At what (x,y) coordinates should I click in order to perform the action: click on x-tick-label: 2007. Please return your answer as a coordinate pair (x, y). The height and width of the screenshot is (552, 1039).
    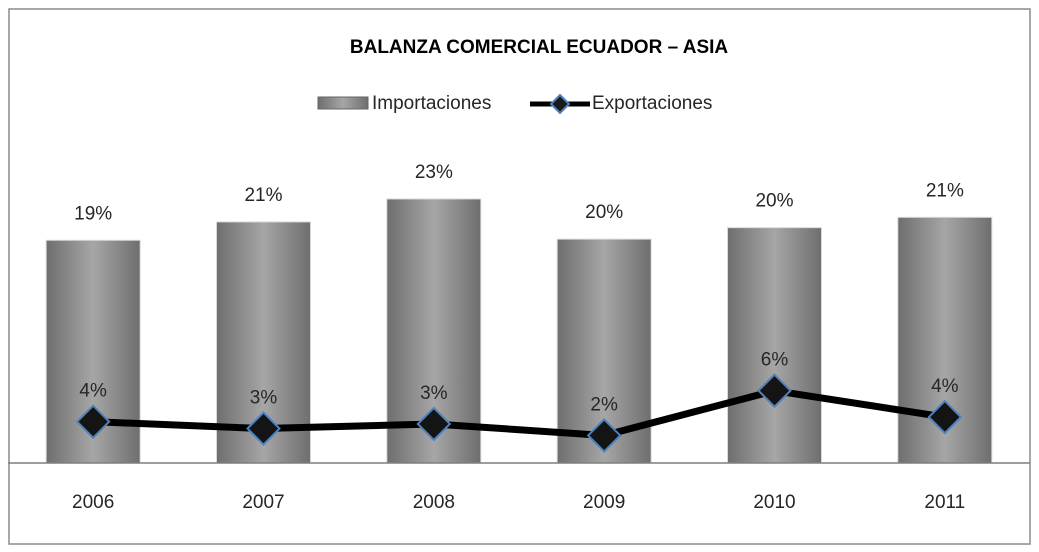
    Looking at the image, I should click on (263, 502).